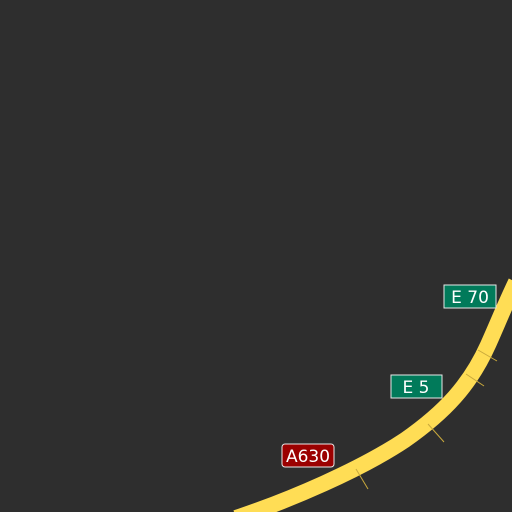 The image size is (512, 512). I want to click on route-shield-e5: E 5, so click(416, 386).